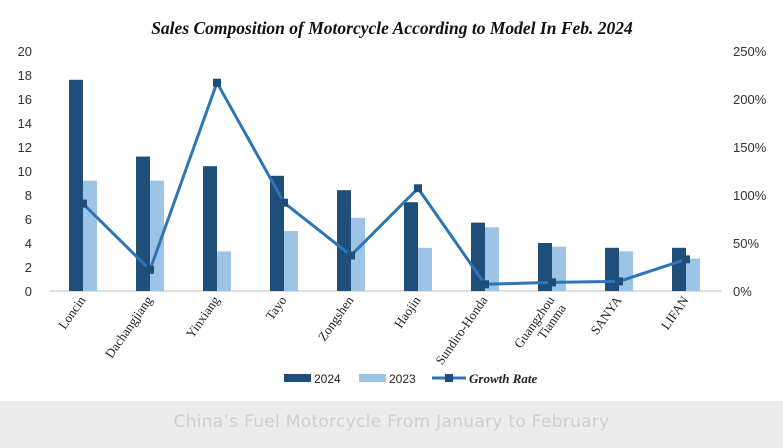  What do you see at coordinates (675, 313) in the screenshot?
I see `category-label: LIFAN` at bounding box center [675, 313].